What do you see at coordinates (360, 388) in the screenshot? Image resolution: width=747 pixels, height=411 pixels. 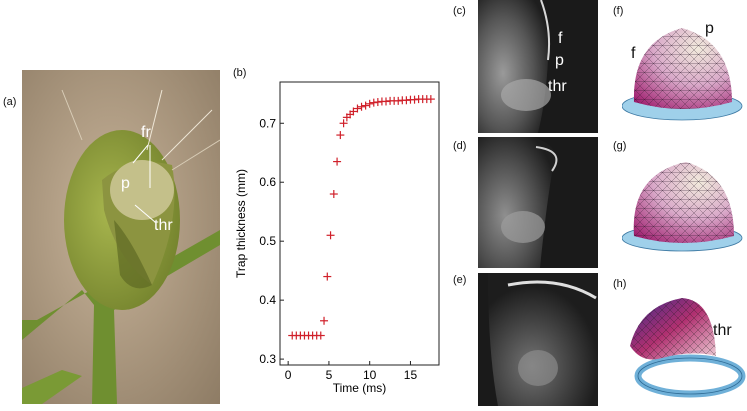 I see `x-axis-label: Time (ms)` at bounding box center [360, 388].